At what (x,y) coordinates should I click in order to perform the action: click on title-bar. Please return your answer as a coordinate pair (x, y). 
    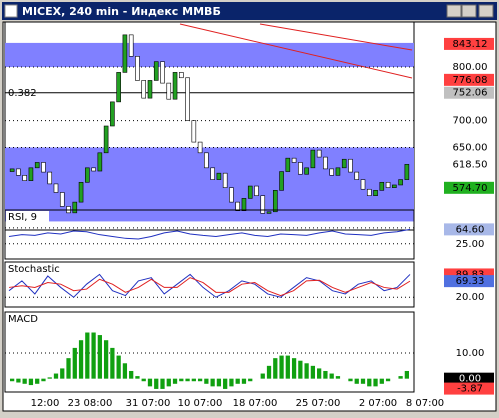
    Looking at the image, I should click on (249, 11).